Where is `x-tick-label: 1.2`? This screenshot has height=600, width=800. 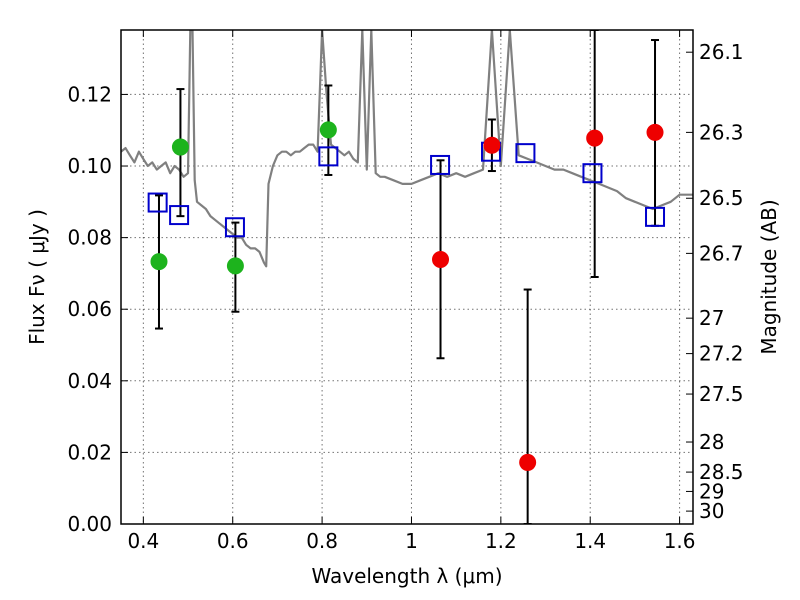 x-tick-label: 1.2 is located at coordinates (501, 541).